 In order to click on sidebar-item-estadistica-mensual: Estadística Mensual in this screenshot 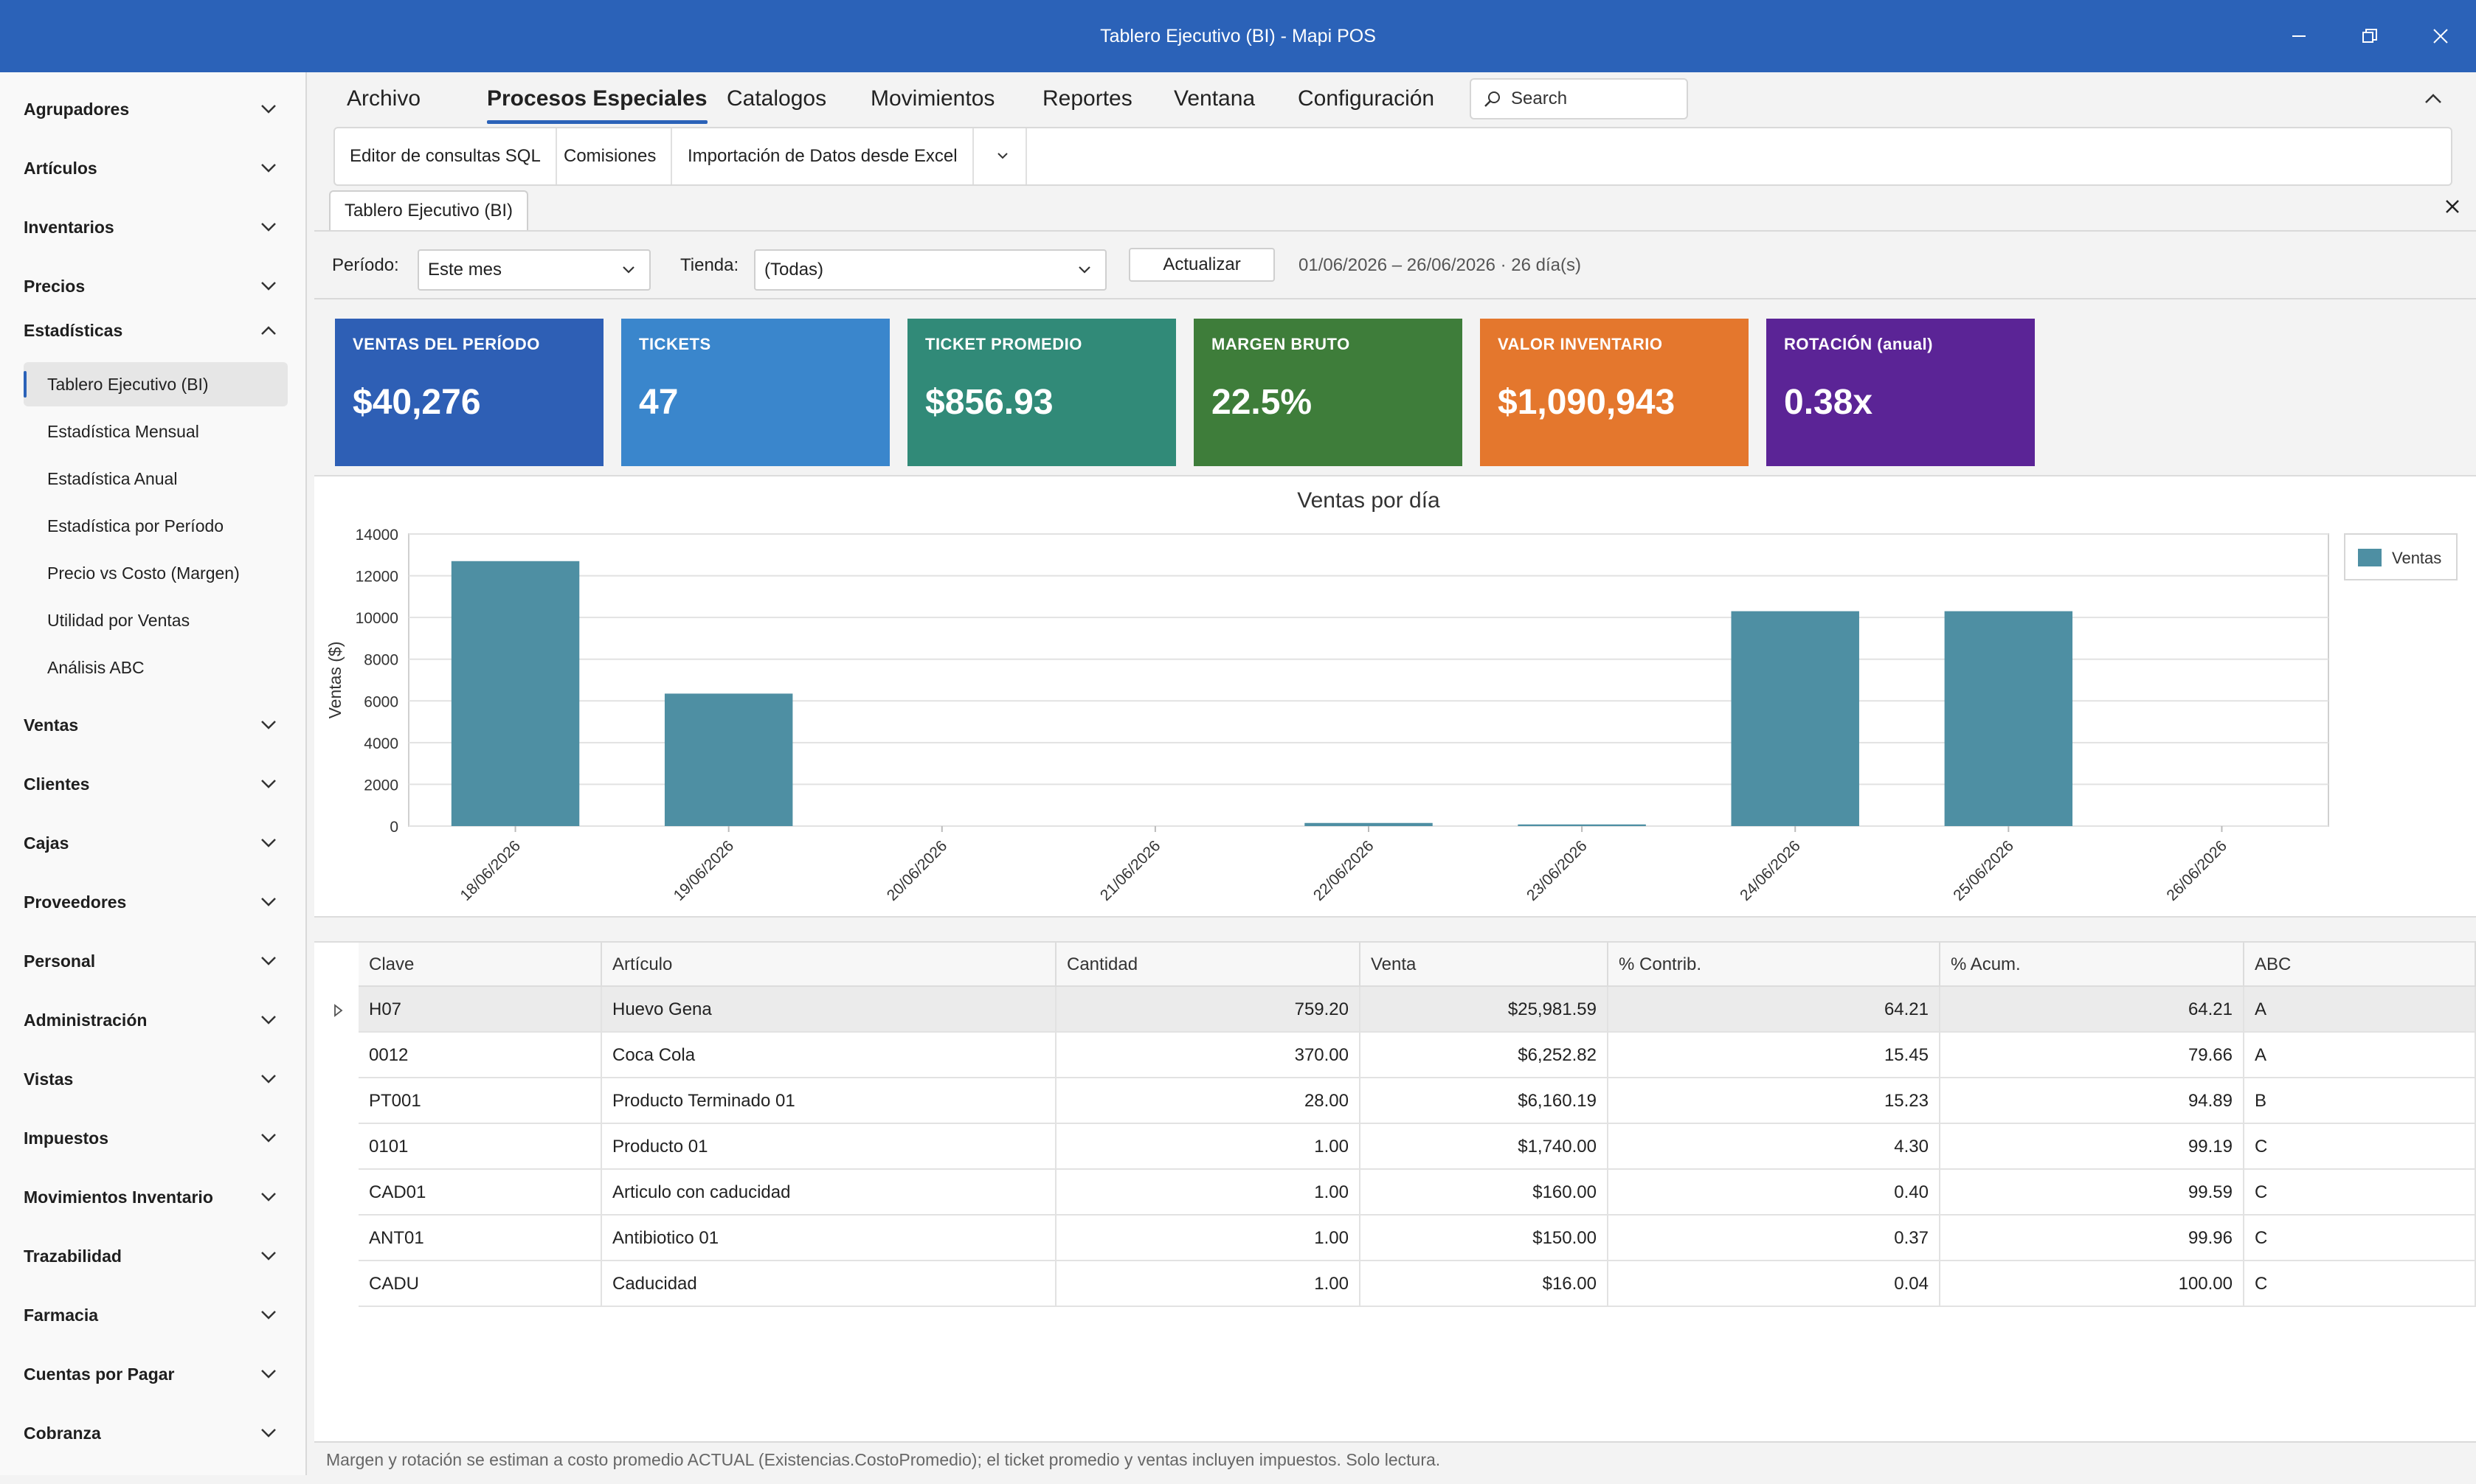, I will do `click(156, 431)`.